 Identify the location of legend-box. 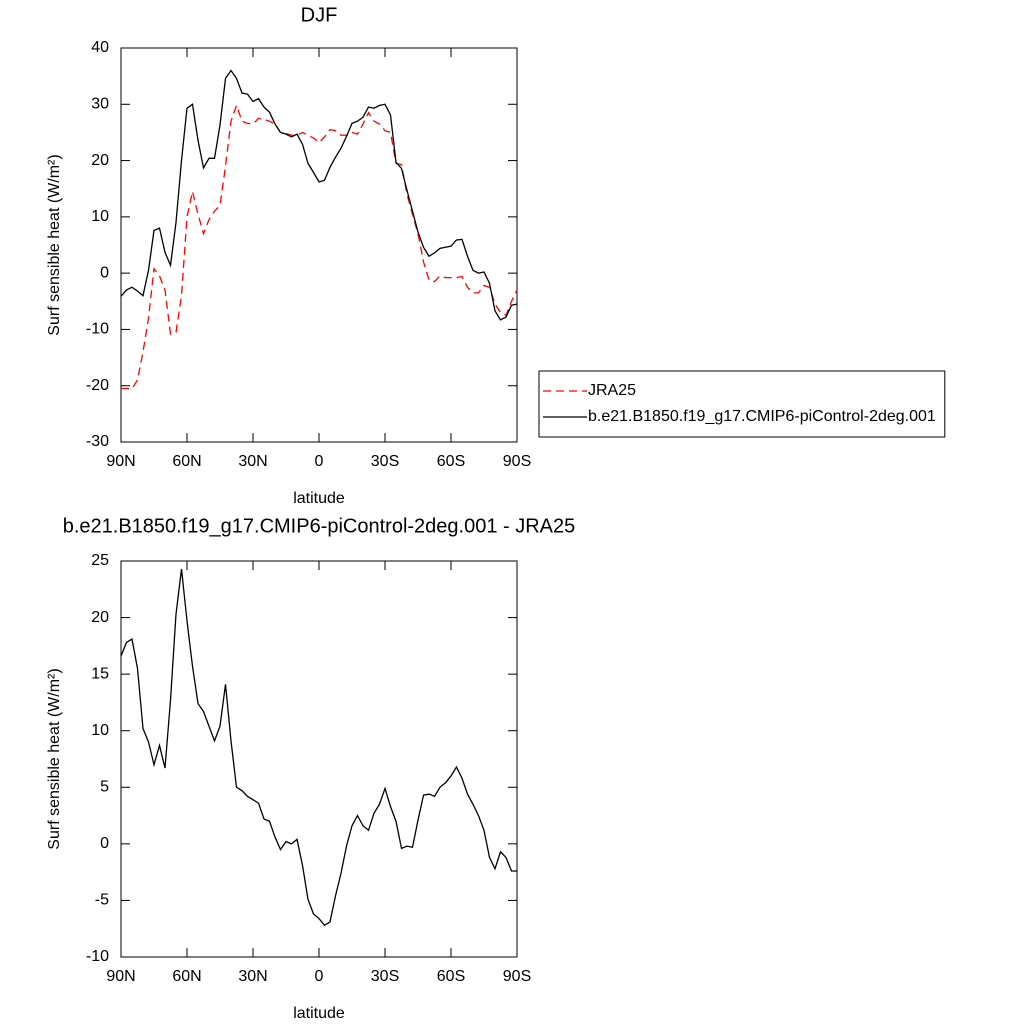
(742, 404).